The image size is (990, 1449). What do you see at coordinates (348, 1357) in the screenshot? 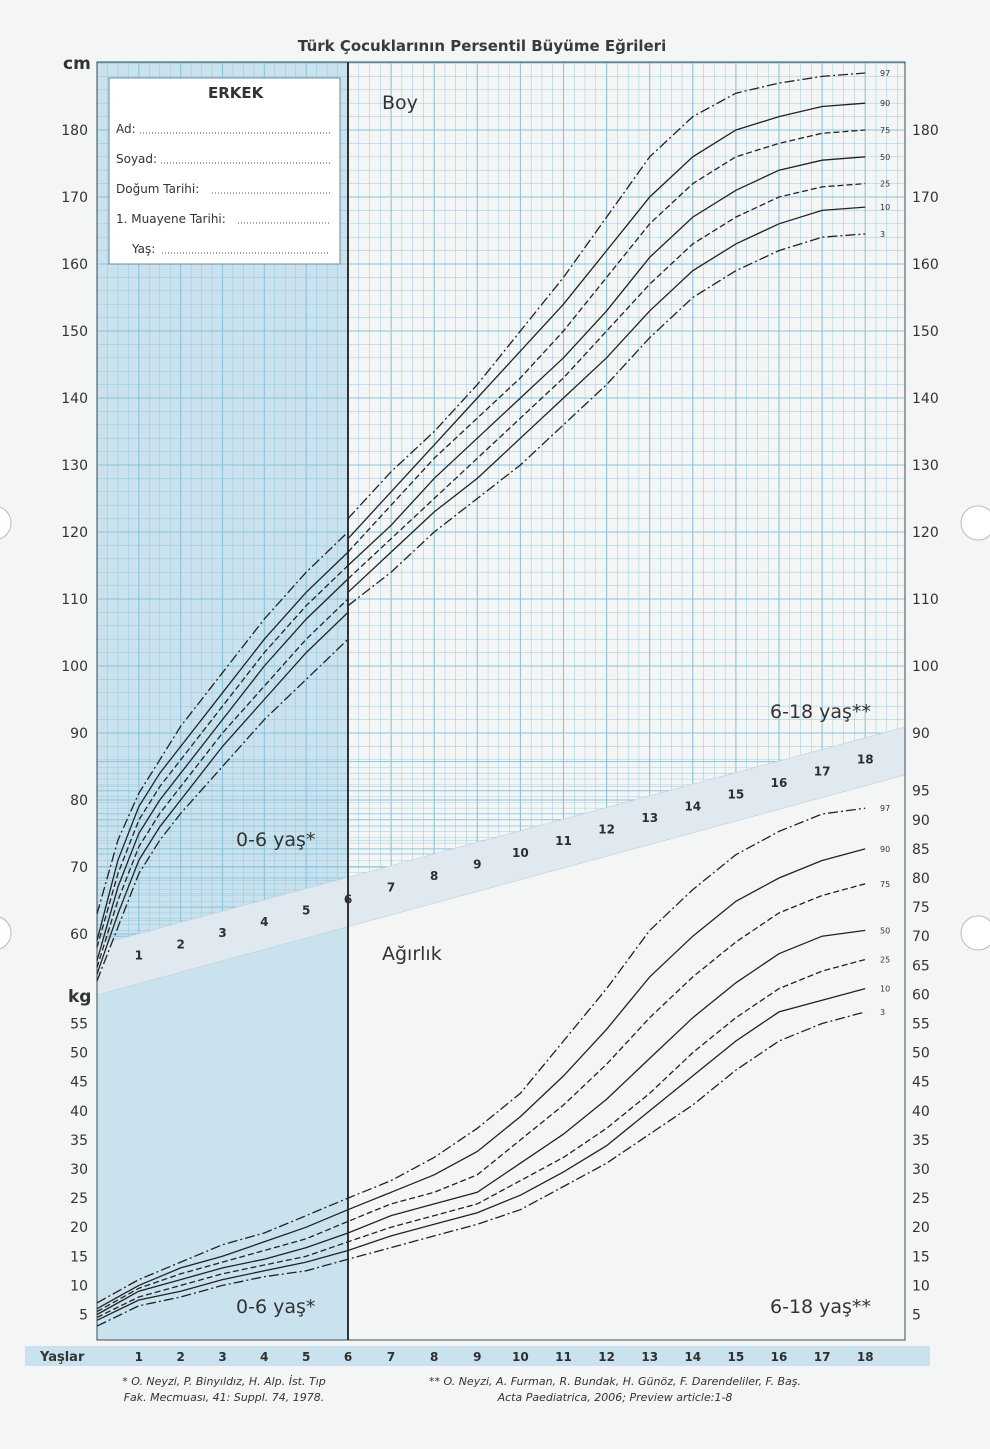
I see `x-tick-label: 6` at bounding box center [348, 1357].